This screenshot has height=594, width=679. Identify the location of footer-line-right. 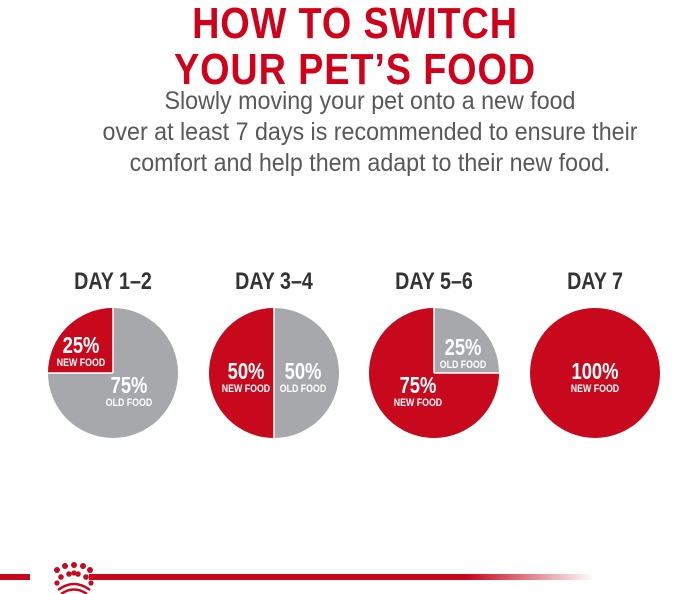
(341, 577).